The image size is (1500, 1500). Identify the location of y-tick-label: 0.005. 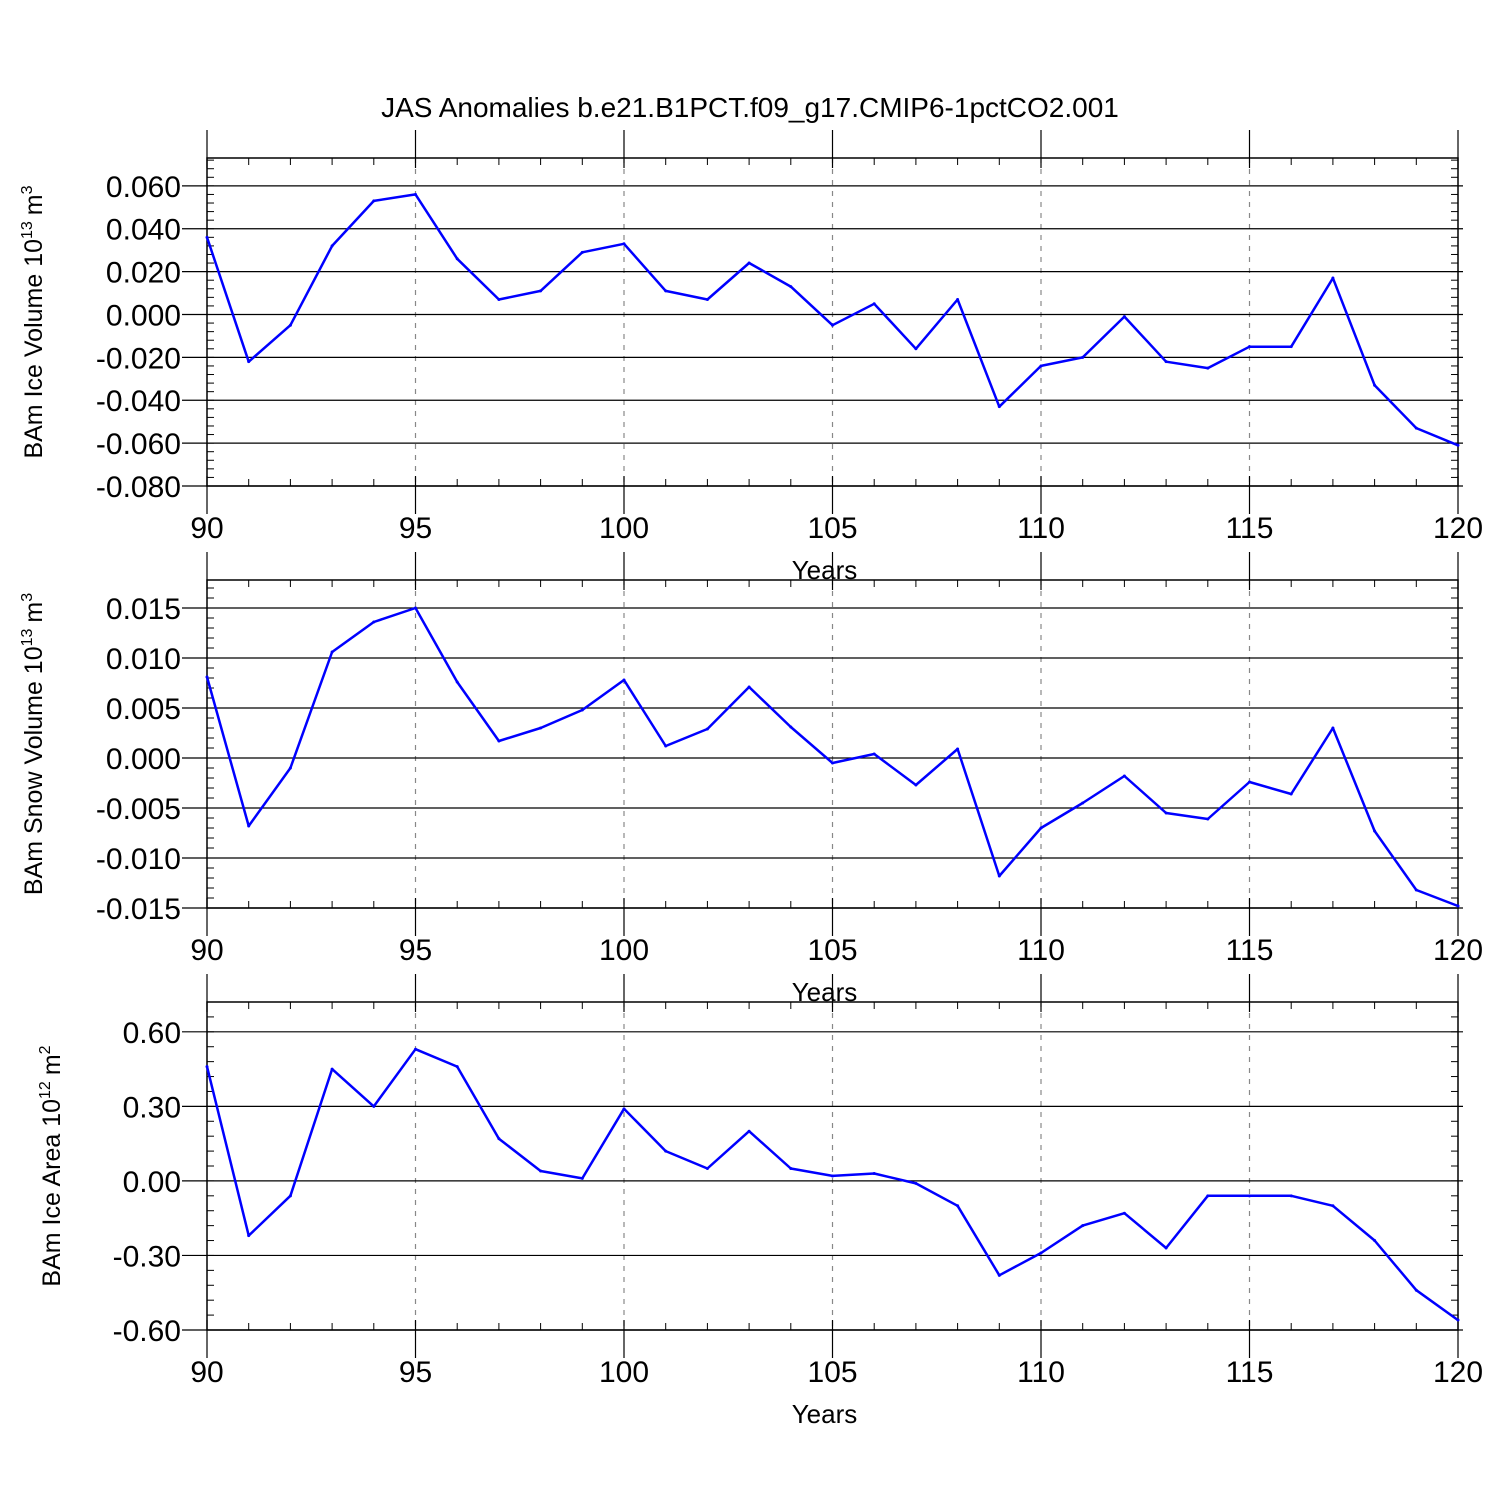
(143, 709).